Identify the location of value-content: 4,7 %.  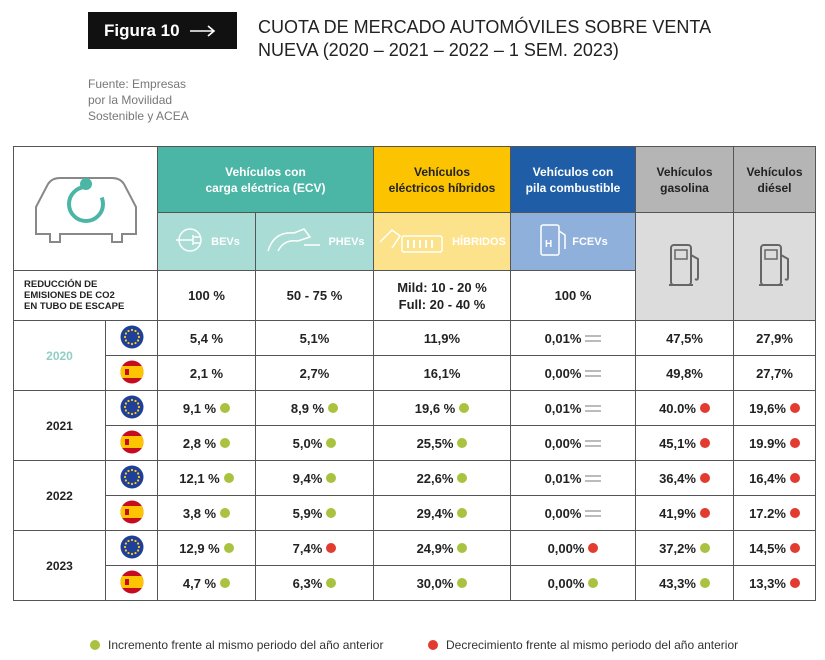
(206, 583).